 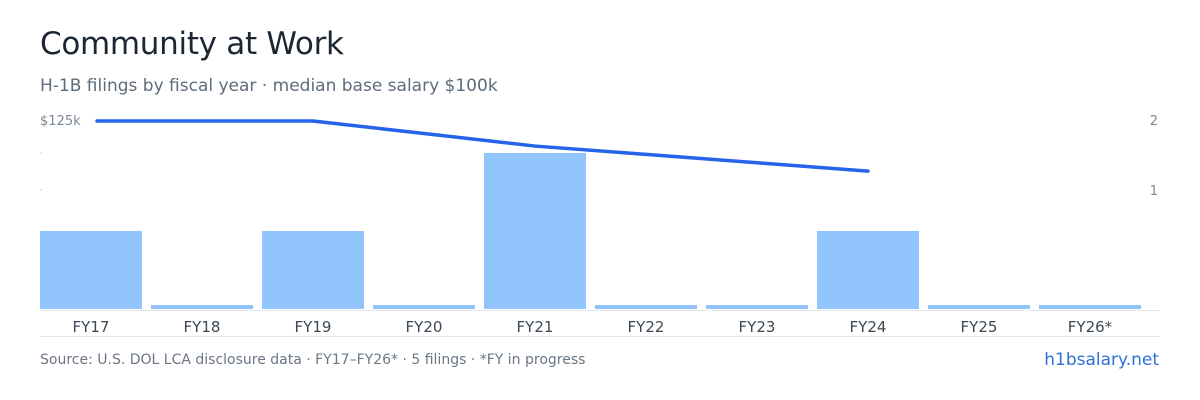 What do you see at coordinates (757, 307) in the screenshot?
I see `bar-fy23` at bounding box center [757, 307].